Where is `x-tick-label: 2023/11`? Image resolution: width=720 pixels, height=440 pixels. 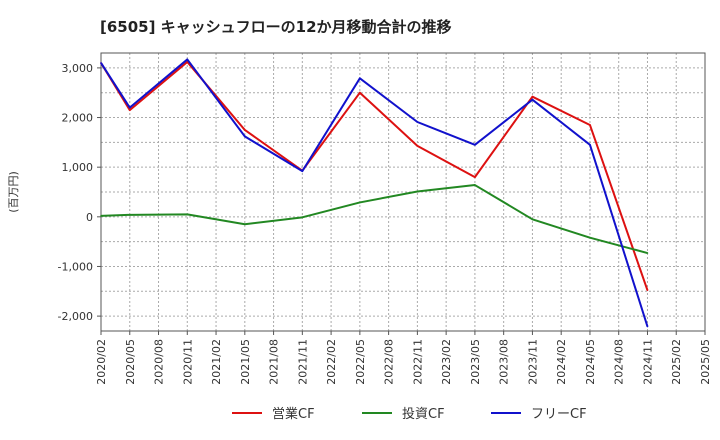 x-tick-label: 2023/11 is located at coordinates (532, 362).